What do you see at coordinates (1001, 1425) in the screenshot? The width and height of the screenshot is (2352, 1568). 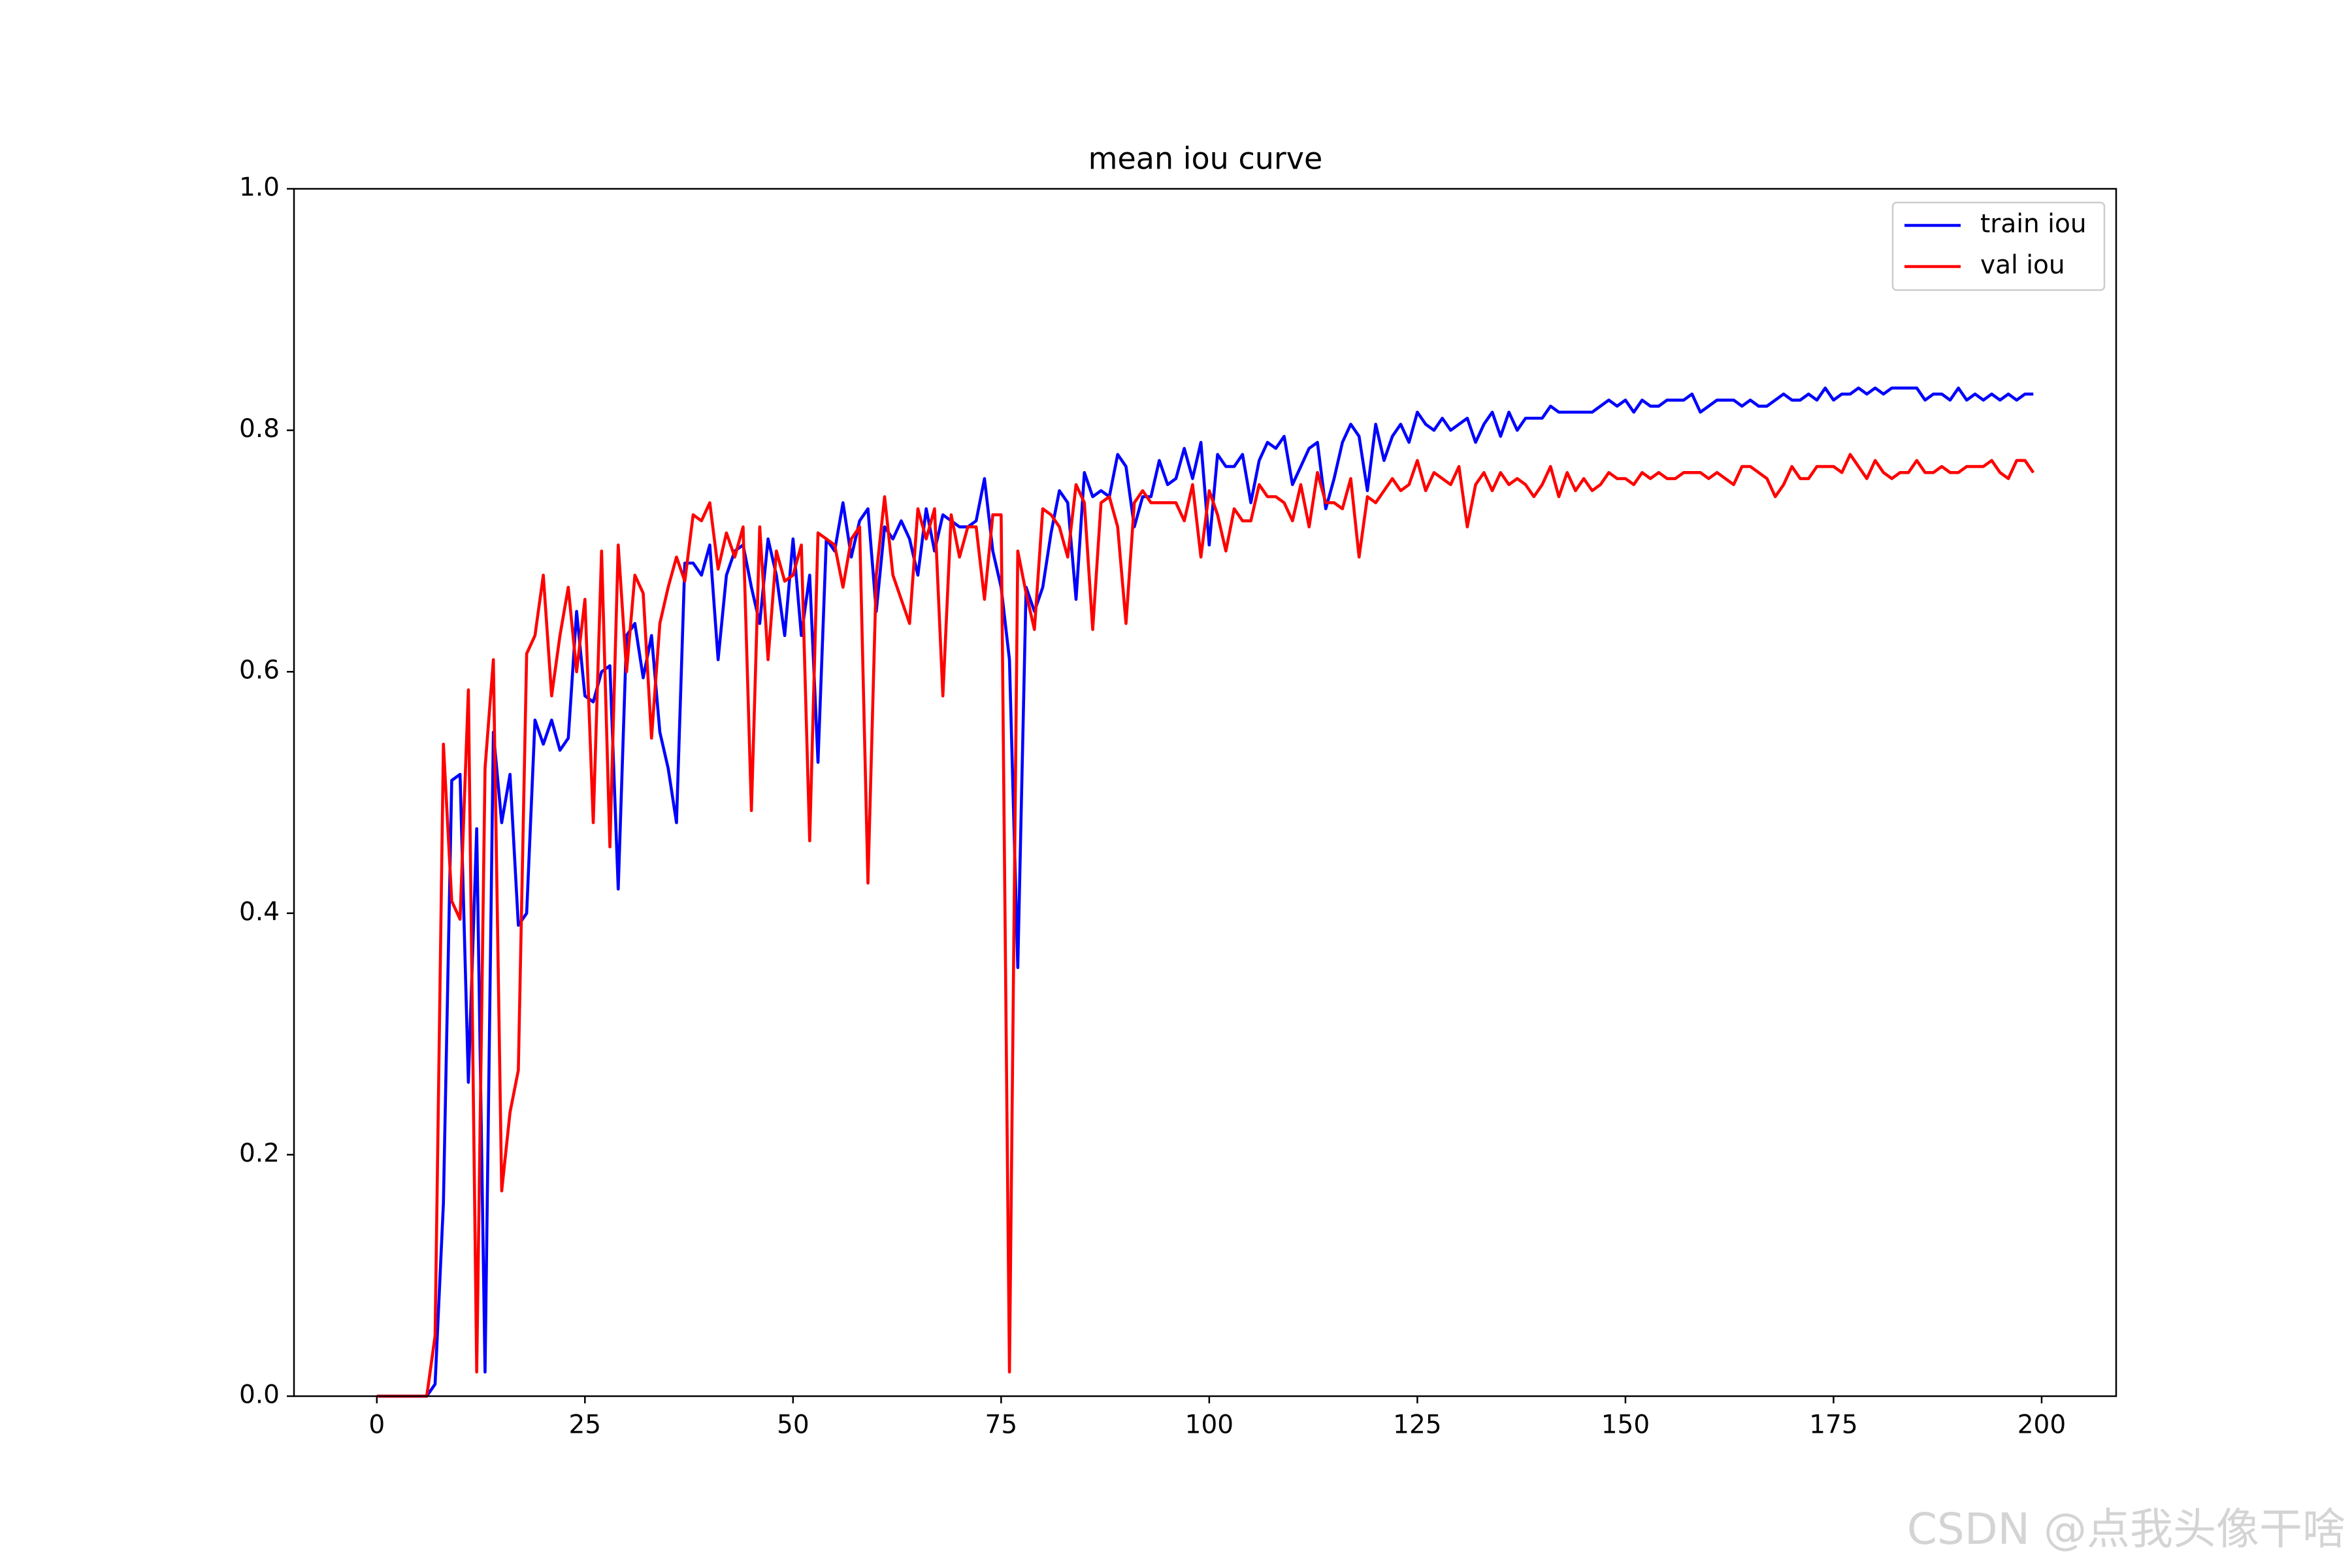 I see `x-tick-label: 75` at bounding box center [1001, 1425].